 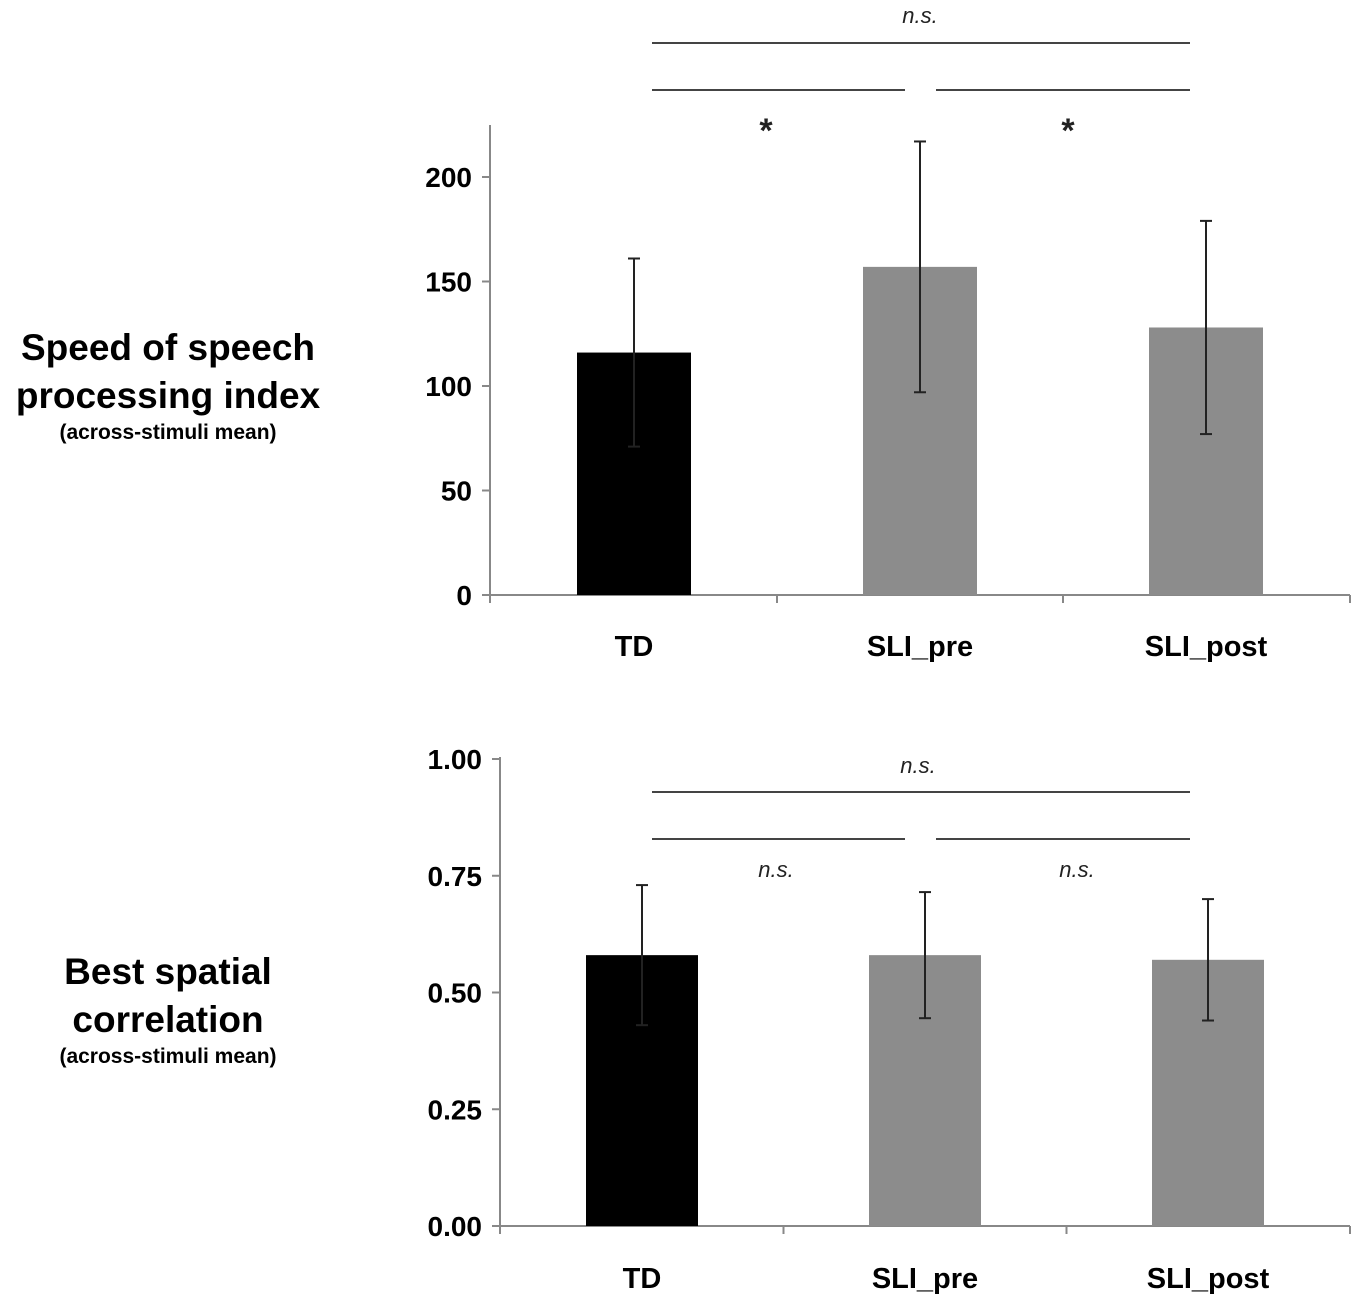 What do you see at coordinates (168, 1056) in the screenshot?
I see `chart2-ylabel-note: (across-stimuli mean)` at bounding box center [168, 1056].